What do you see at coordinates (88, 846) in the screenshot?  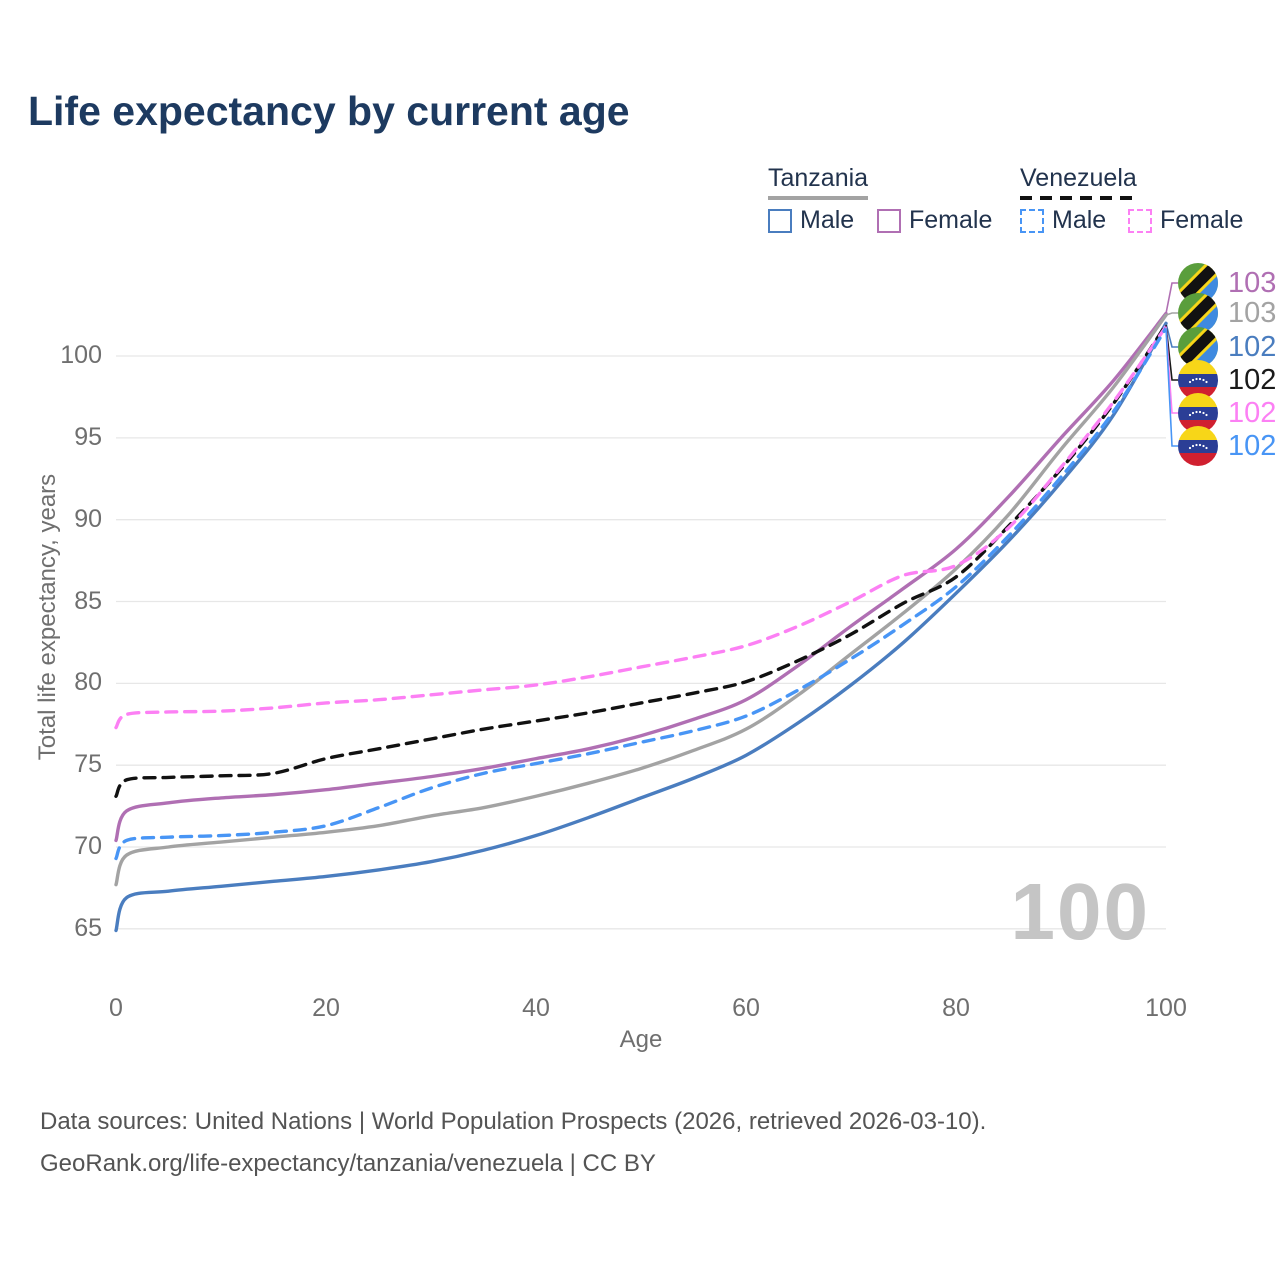 I see `y-tick-70: 70` at bounding box center [88, 846].